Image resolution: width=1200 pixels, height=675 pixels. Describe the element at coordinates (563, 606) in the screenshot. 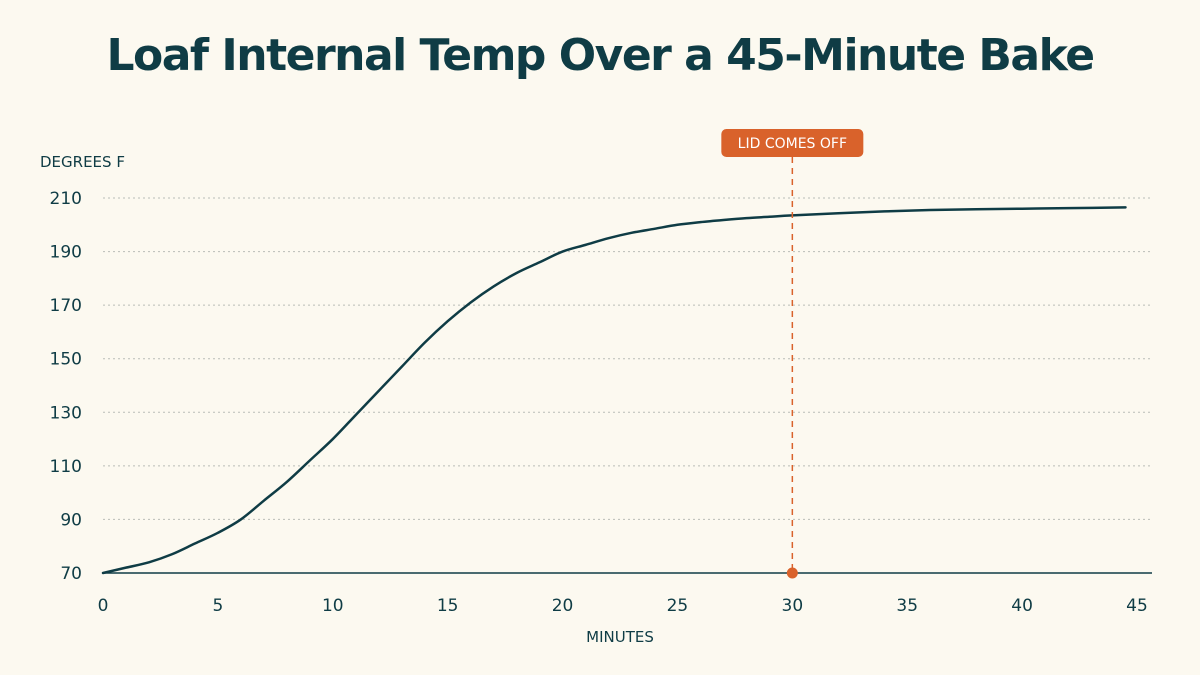

I see `x-tick-label-20: 20` at that location.